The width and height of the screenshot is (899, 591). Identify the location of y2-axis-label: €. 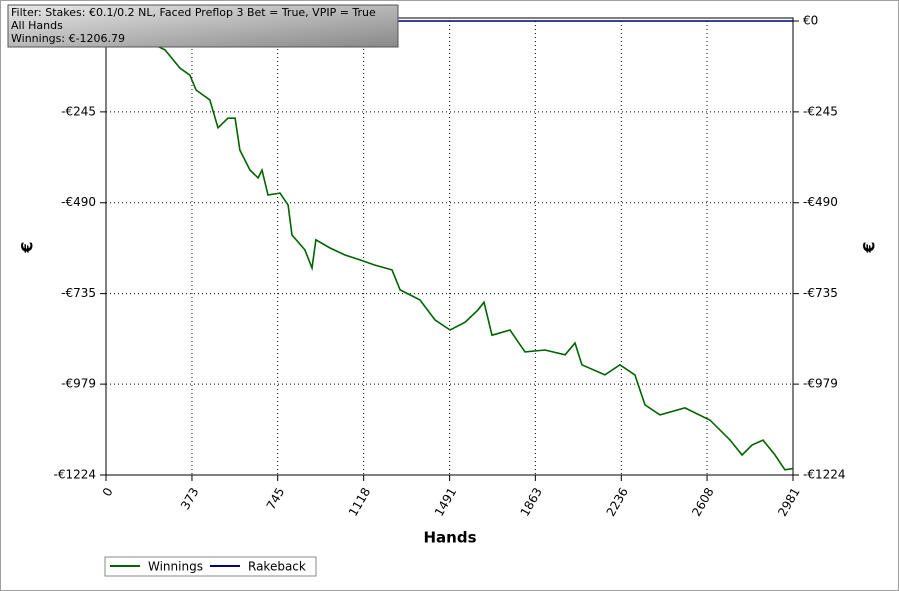
(869, 247).